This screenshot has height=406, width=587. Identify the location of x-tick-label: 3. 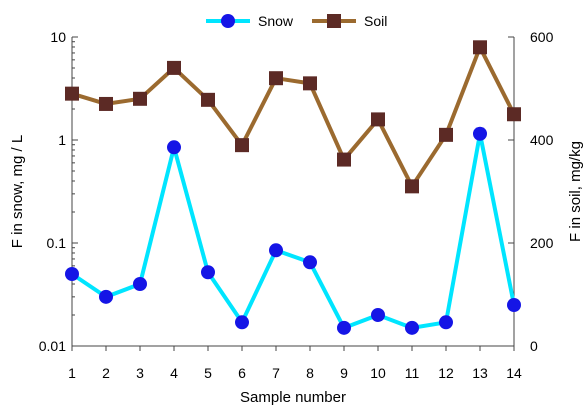
(140, 373).